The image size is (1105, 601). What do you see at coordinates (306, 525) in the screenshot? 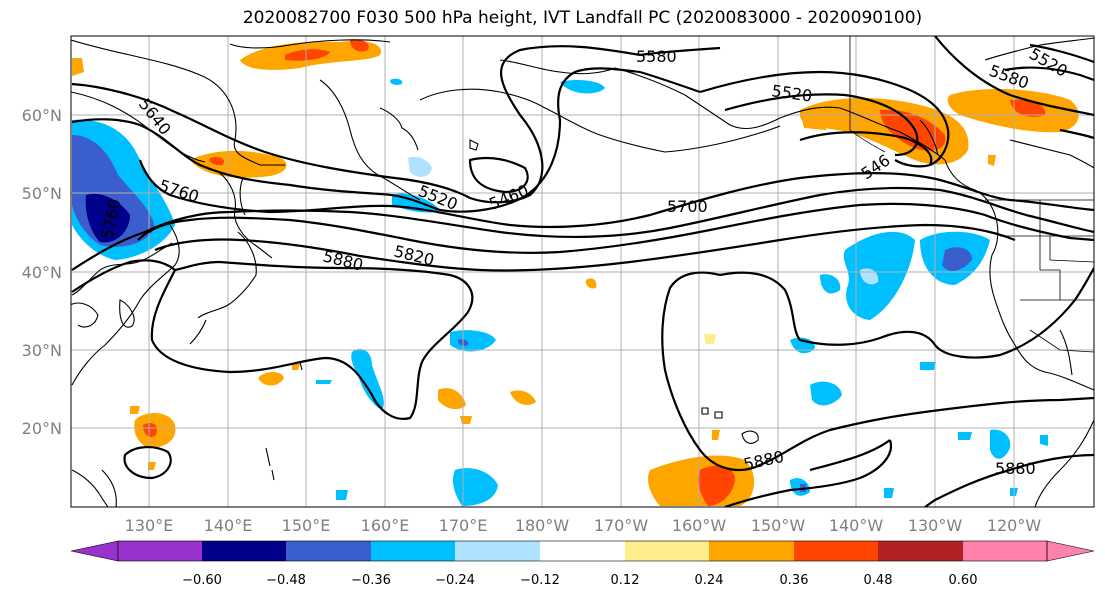
I see `lon-label: 150°E` at bounding box center [306, 525].